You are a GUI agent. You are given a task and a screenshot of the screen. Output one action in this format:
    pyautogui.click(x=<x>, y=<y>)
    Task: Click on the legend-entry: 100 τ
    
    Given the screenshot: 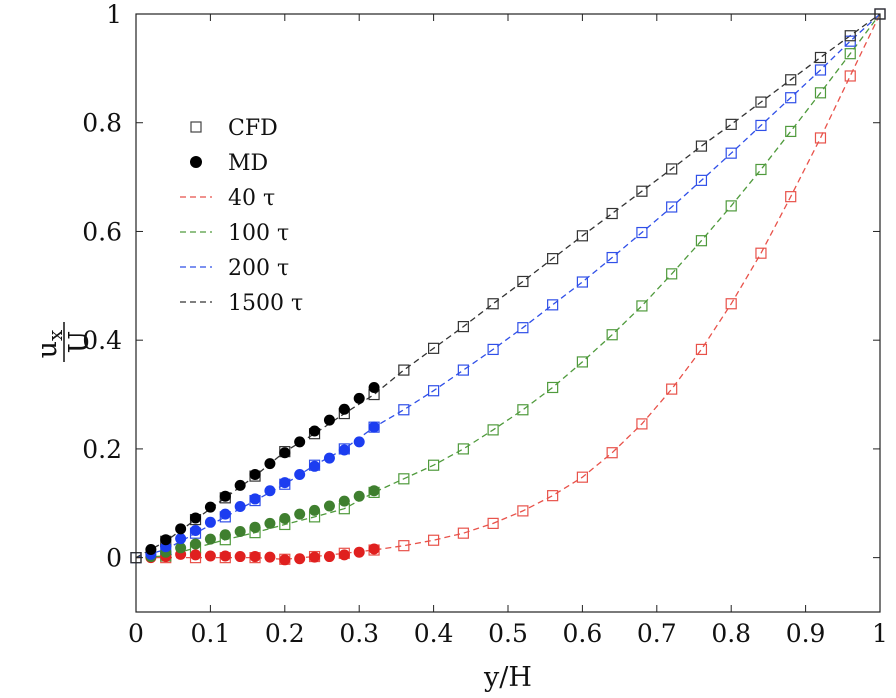 What is the action you would take?
    pyautogui.click(x=234, y=233)
    